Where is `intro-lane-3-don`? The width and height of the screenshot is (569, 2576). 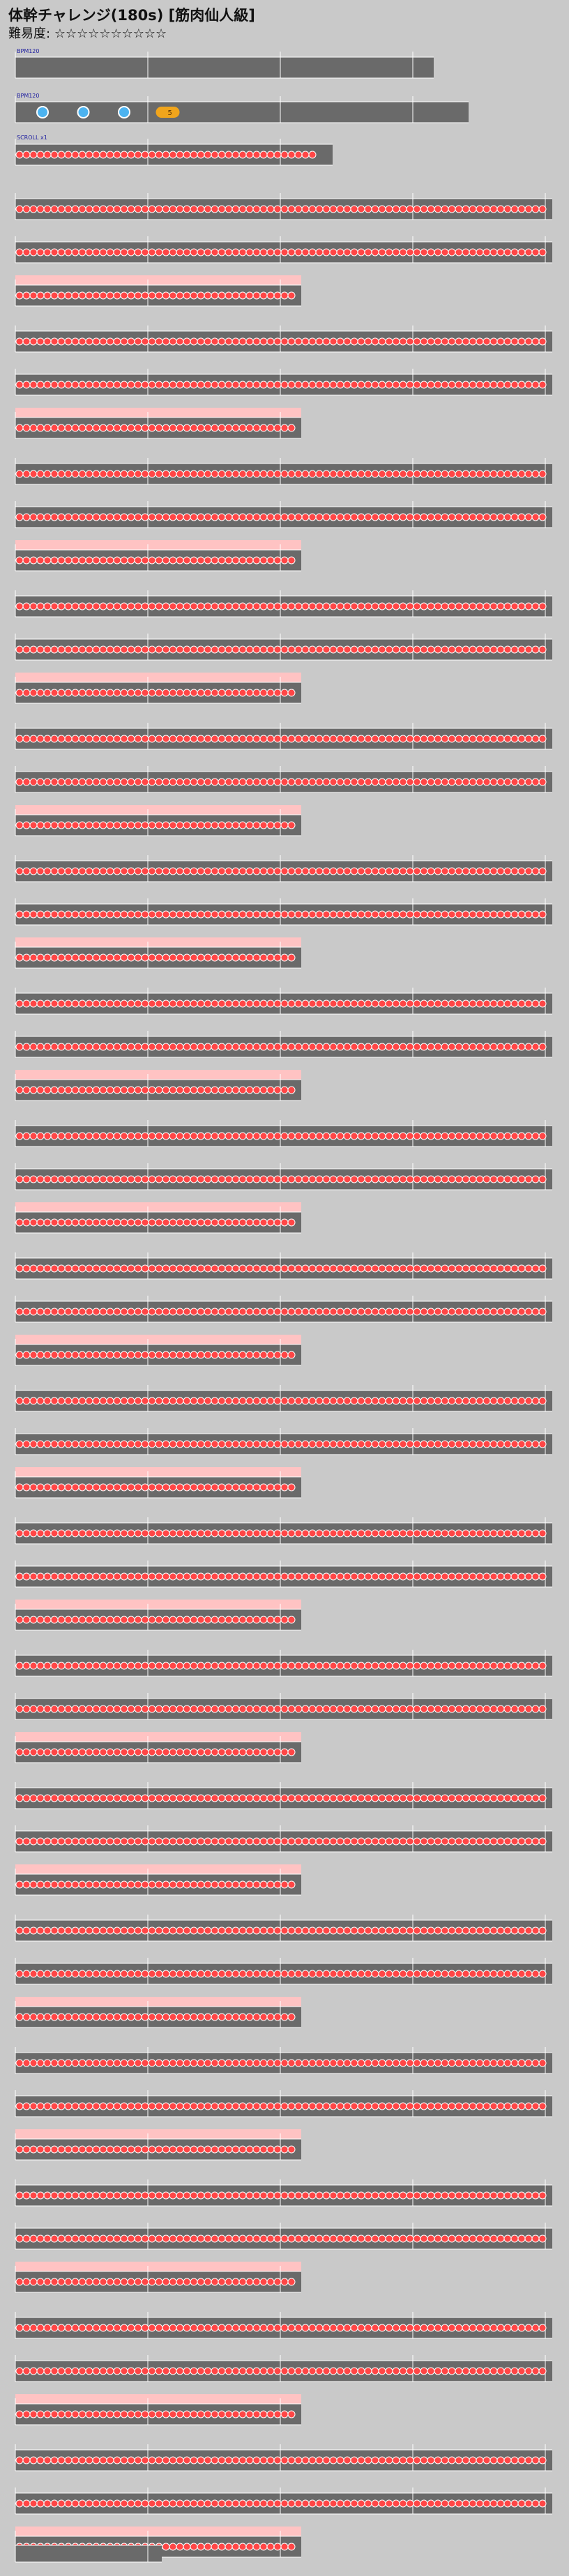
intro-lane-3-don is located at coordinates (187, 155).